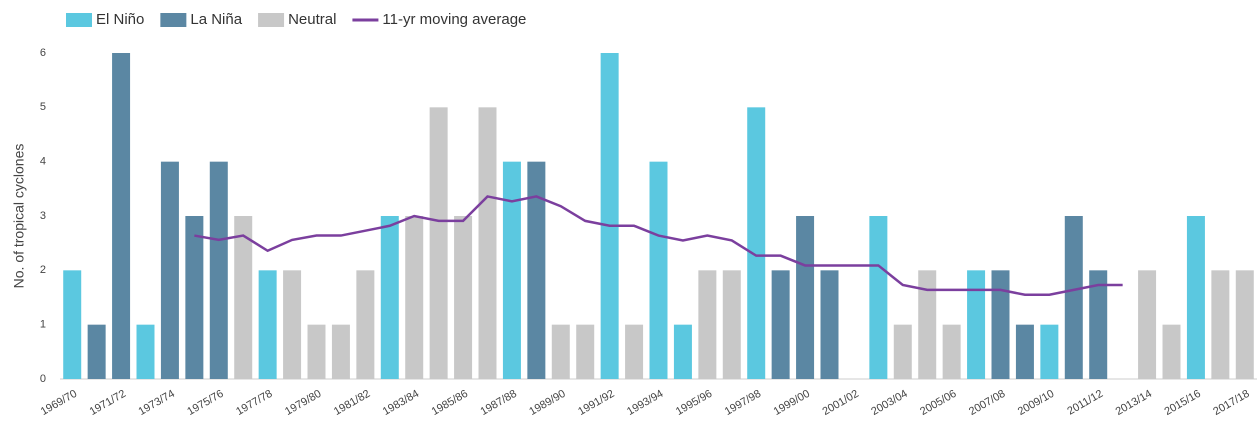 The height and width of the screenshot is (428, 1257). I want to click on y-tick-label: 1, so click(43, 325).